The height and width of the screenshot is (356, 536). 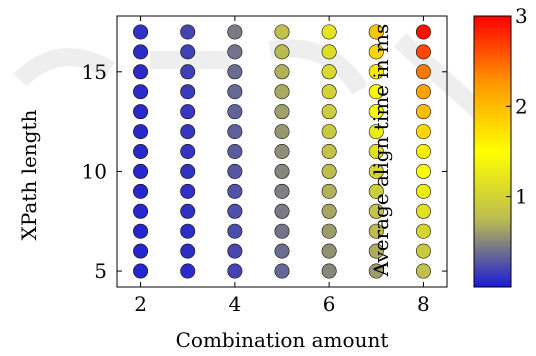 I want to click on y-tick-label: 10, so click(x=94, y=171).